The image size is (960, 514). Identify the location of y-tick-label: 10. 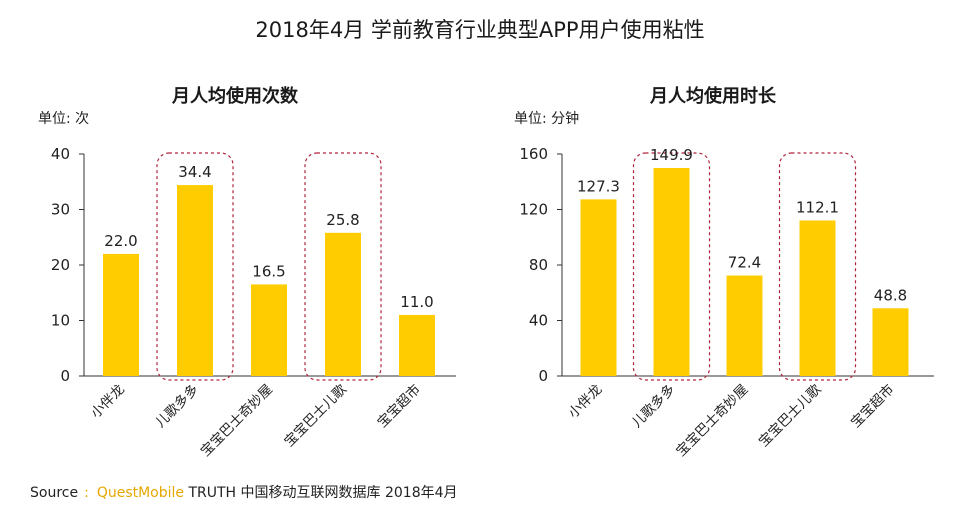
(60, 321).